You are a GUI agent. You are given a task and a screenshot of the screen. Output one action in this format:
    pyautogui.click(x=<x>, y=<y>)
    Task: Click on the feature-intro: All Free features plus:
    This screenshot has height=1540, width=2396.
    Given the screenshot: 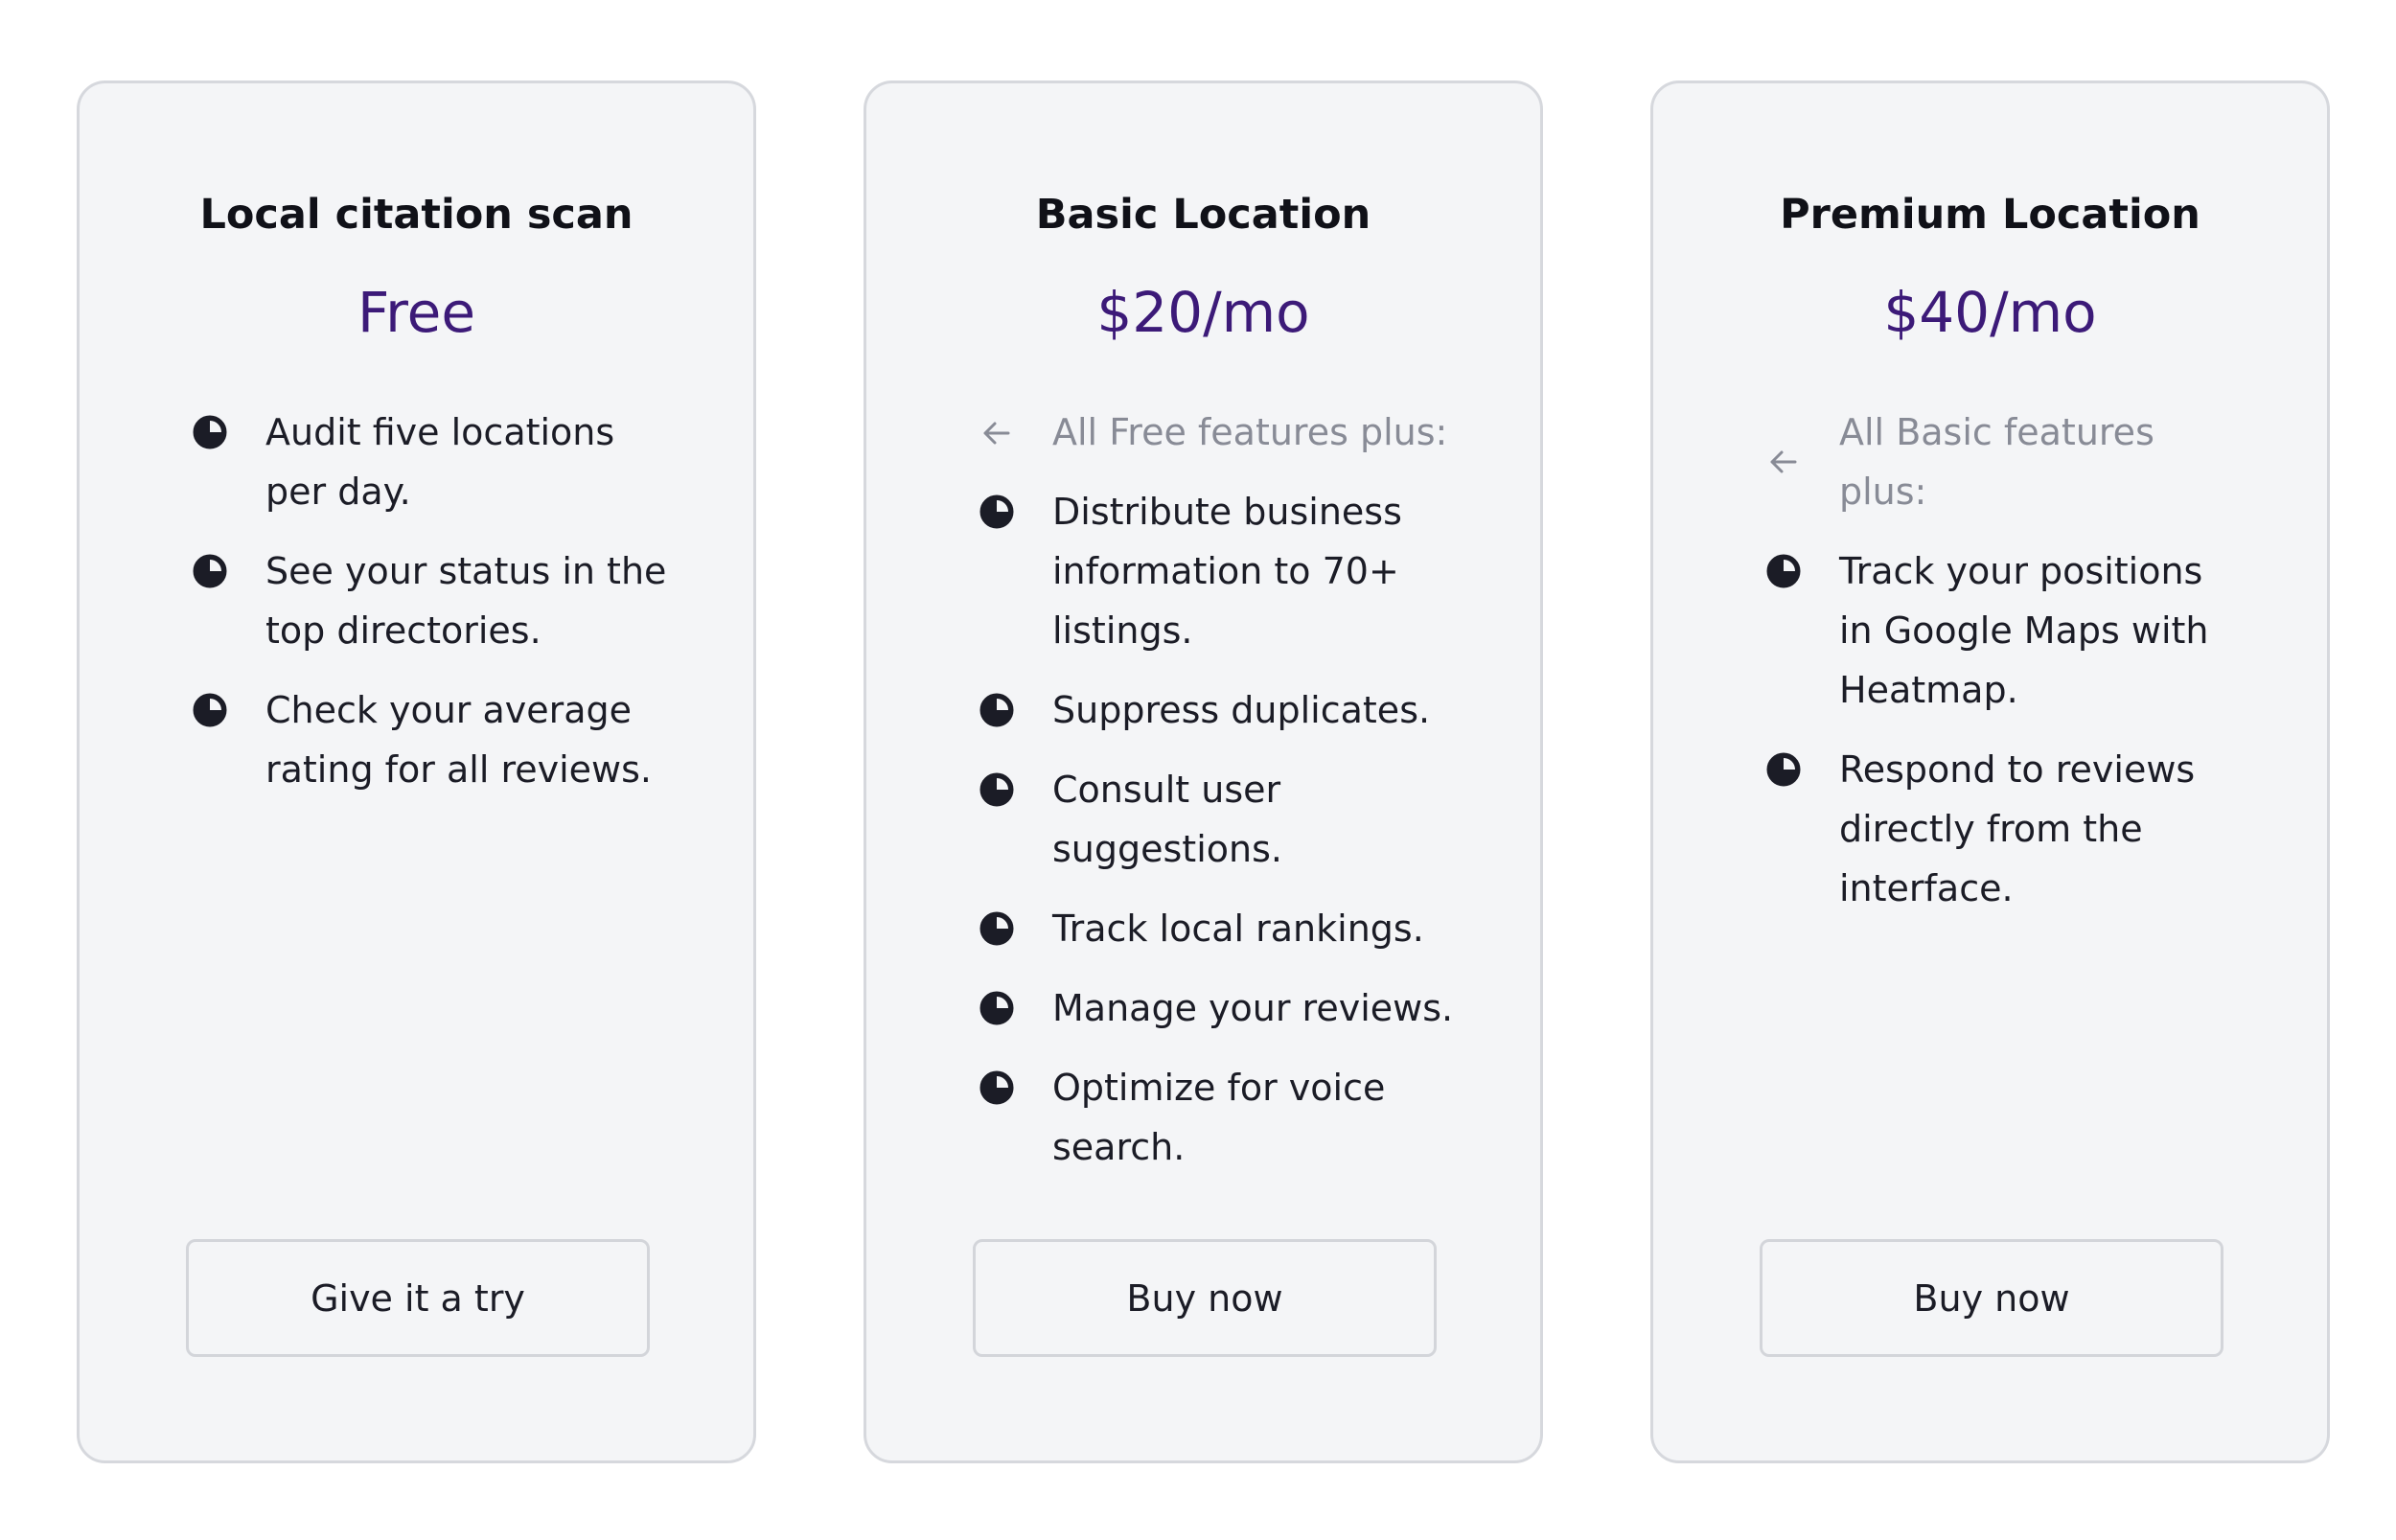 What is the action you would take?
    pyautogui.click(x=1219, y=432)
    